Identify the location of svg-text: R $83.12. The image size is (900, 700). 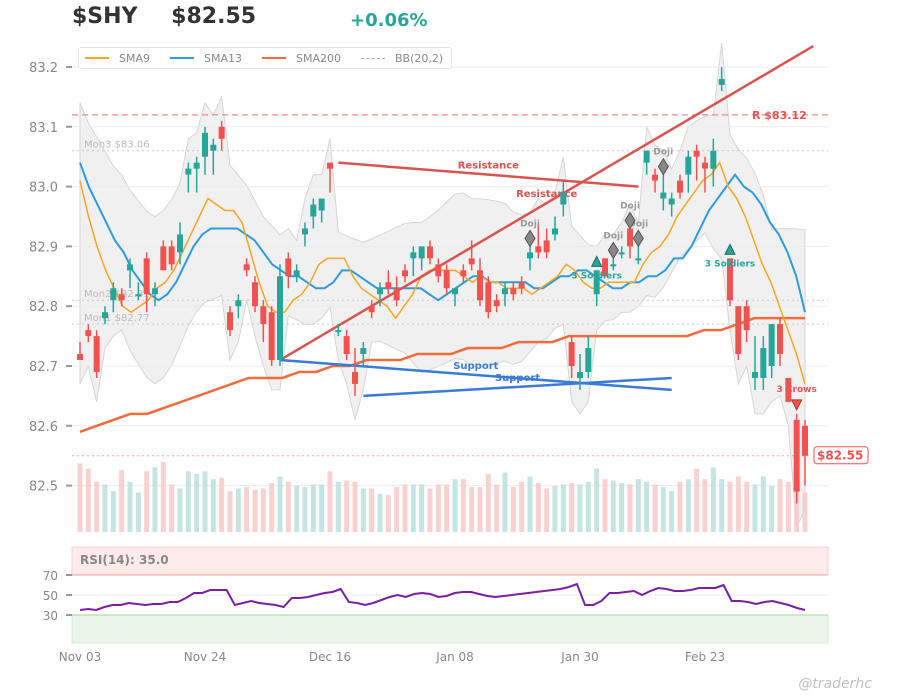
(779, 115).